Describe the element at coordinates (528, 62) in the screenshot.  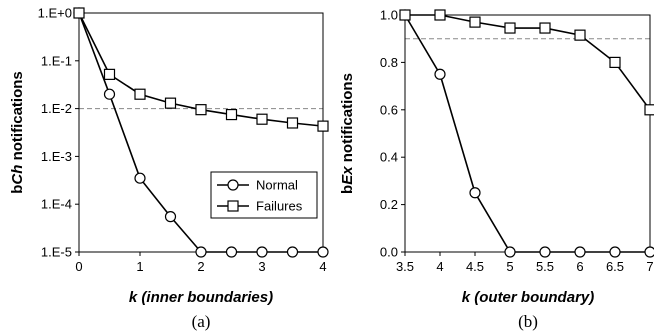
I see `series-line-failures` at that location.